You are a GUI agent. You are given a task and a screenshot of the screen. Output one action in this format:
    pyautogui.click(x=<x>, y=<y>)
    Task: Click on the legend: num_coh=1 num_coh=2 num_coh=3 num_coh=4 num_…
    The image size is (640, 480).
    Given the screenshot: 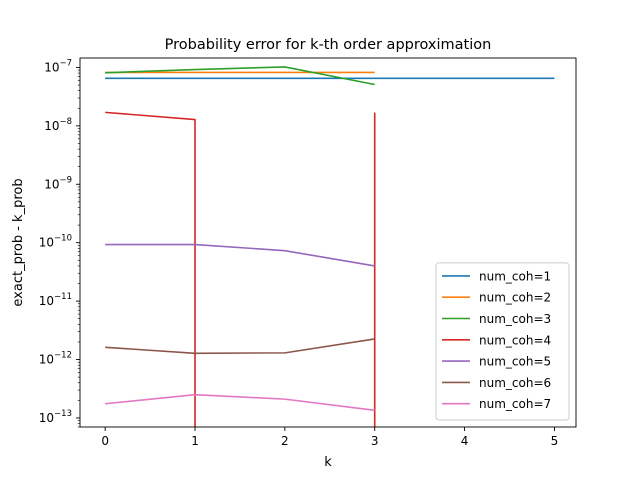 What is the action you would take?
    pyautogui.click(x=502, y=341)
    